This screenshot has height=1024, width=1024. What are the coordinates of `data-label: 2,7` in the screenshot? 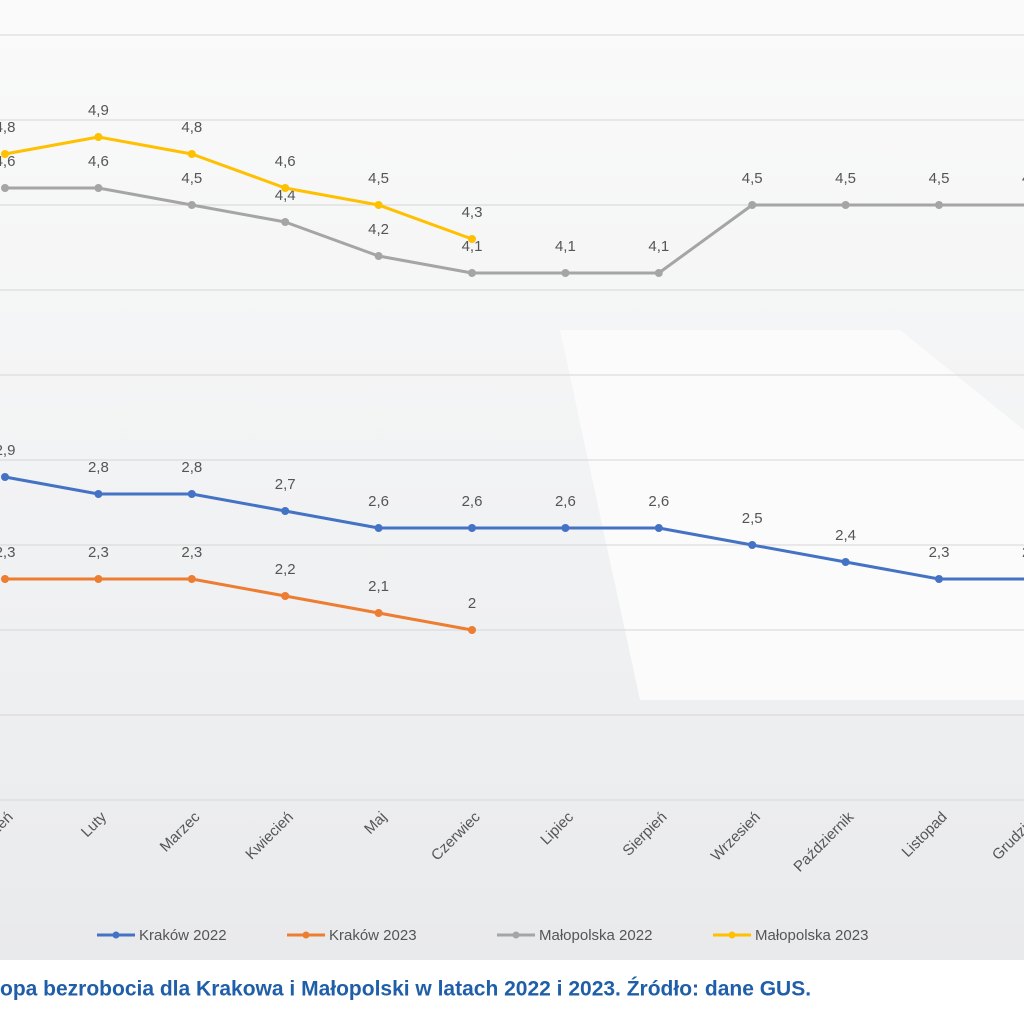 It's located at (285, 484).